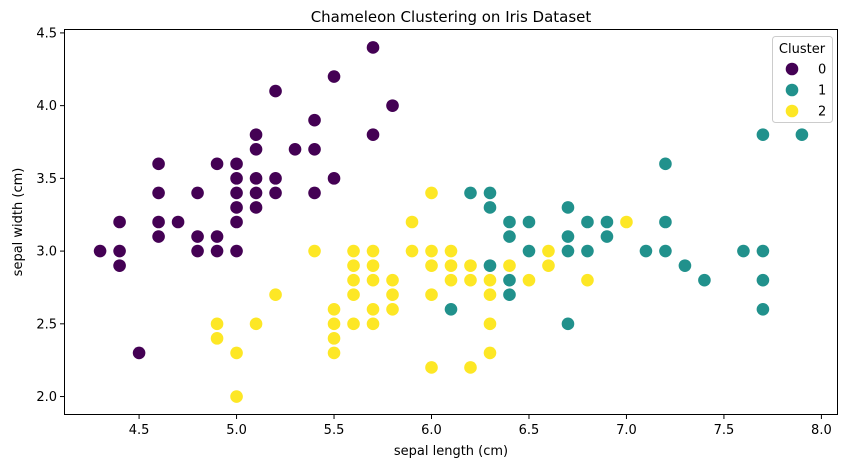 The image size is (854, 466). I want to click on legend-box, so click(802, 79).